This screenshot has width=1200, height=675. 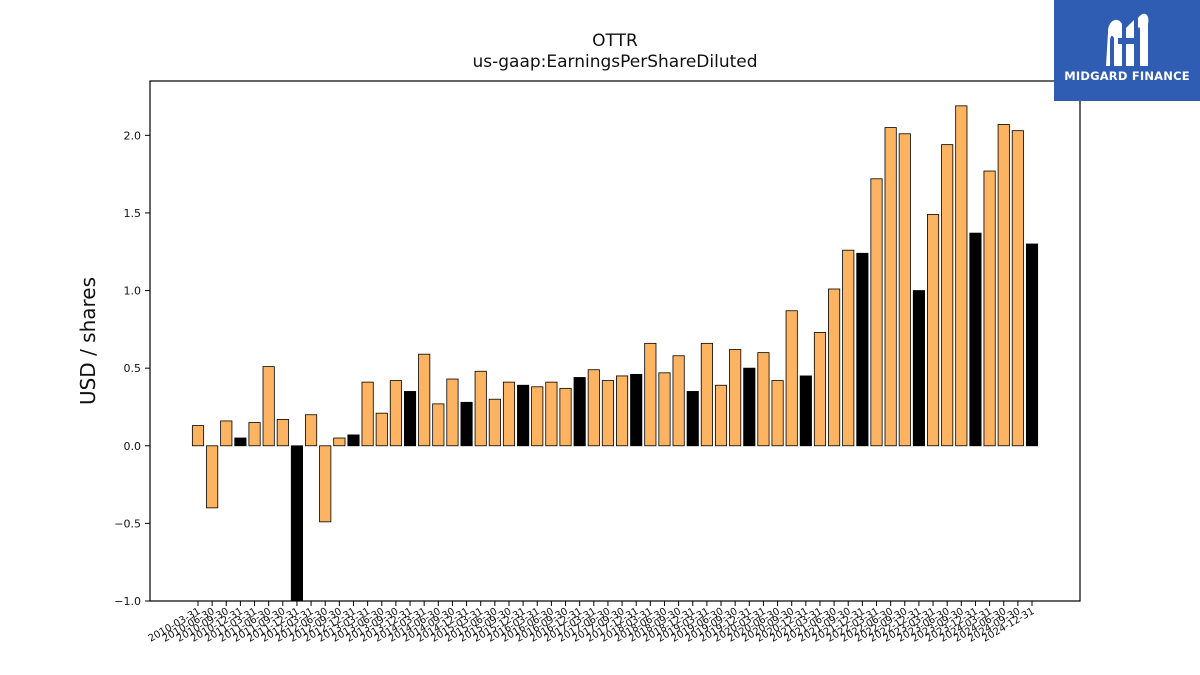 I want to click on y-tick-label: 0.0, so click(x=133, y=446).